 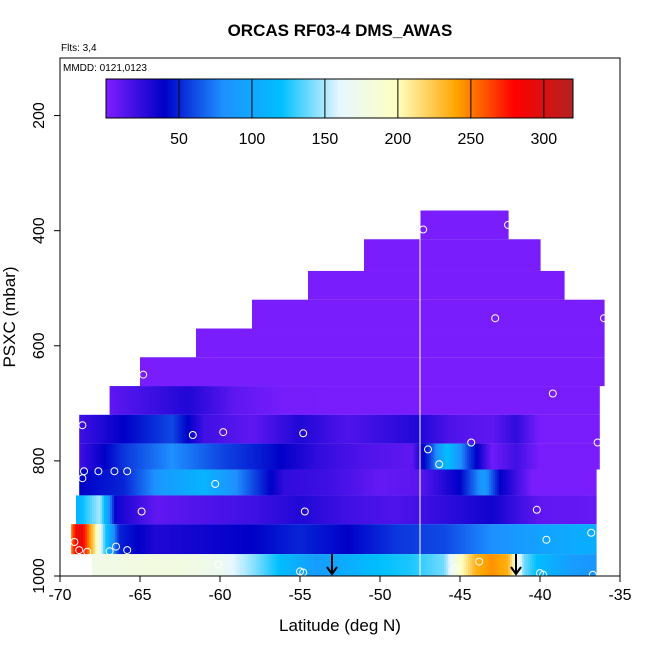 What do you see at coordinates (336, 510) in the screenshot?
I see `heat-layer` at bounding box center [336, 510].